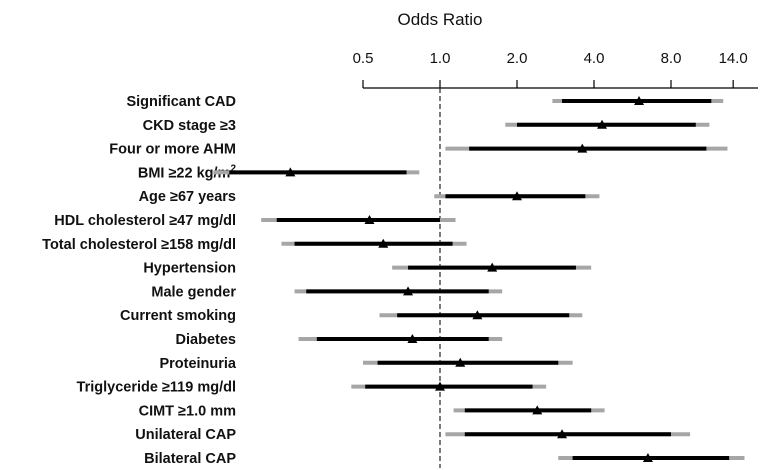 The image size is (760, 470). Describe the element at coordinates (444, 459) in the screenshot. I see `forest-row: Bilateral CAP` at that location.